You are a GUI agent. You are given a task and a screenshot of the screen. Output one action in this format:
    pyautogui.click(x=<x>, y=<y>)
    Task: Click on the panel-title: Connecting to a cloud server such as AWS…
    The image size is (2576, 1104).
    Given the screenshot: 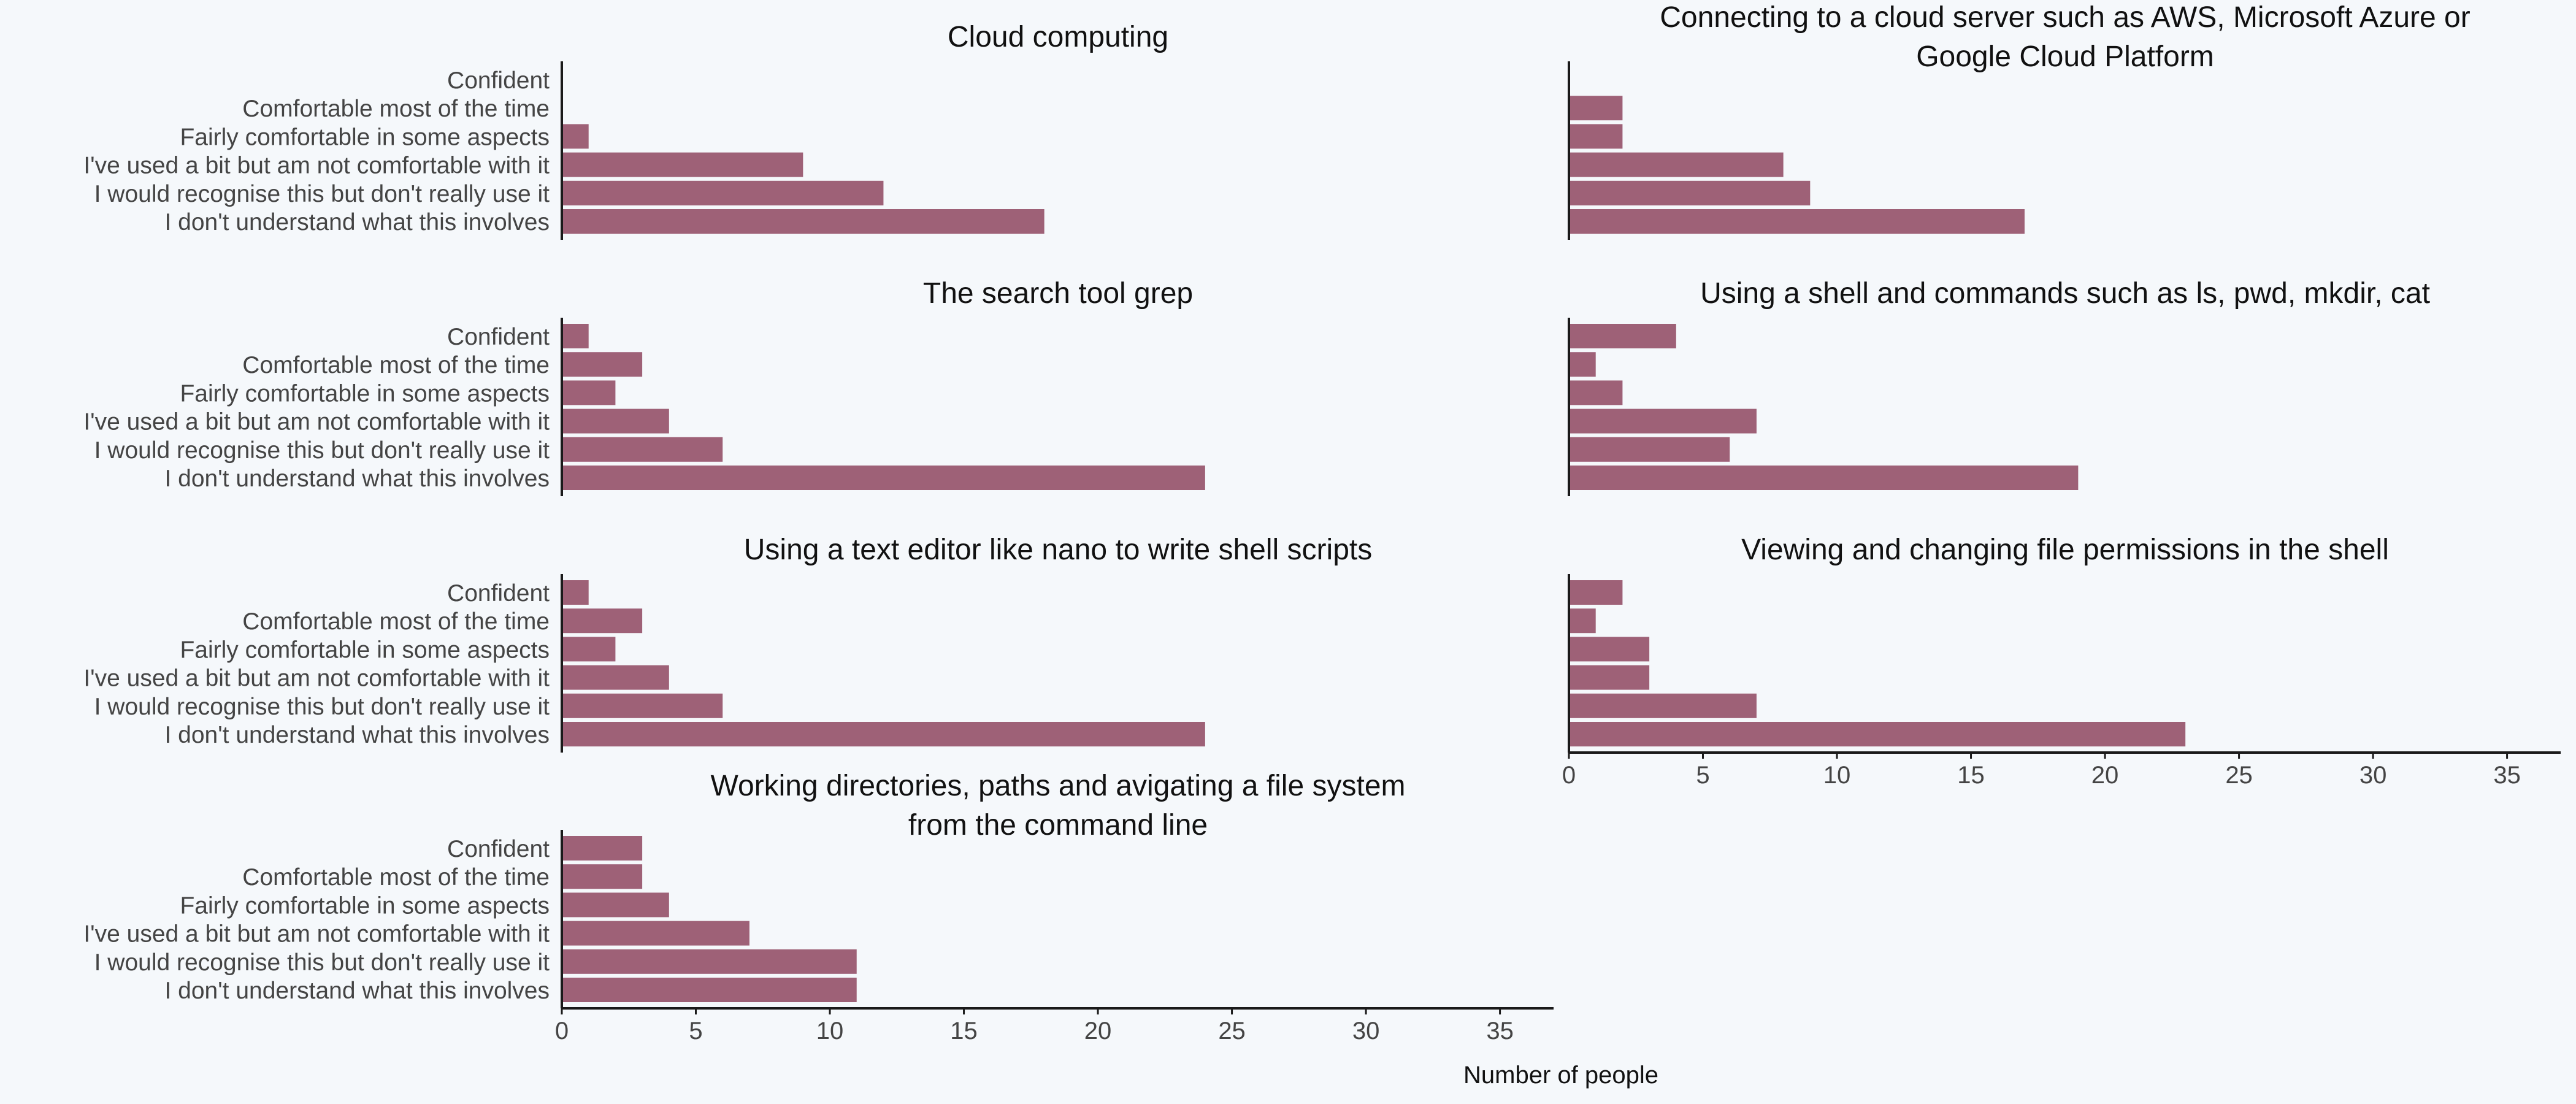 What is the action you would take?
    pyautogui.click(x=2065, y=17)
    